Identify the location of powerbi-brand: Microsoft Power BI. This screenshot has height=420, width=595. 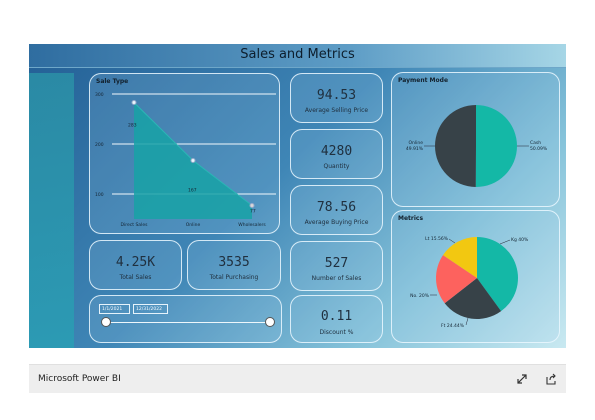
(79, 379).